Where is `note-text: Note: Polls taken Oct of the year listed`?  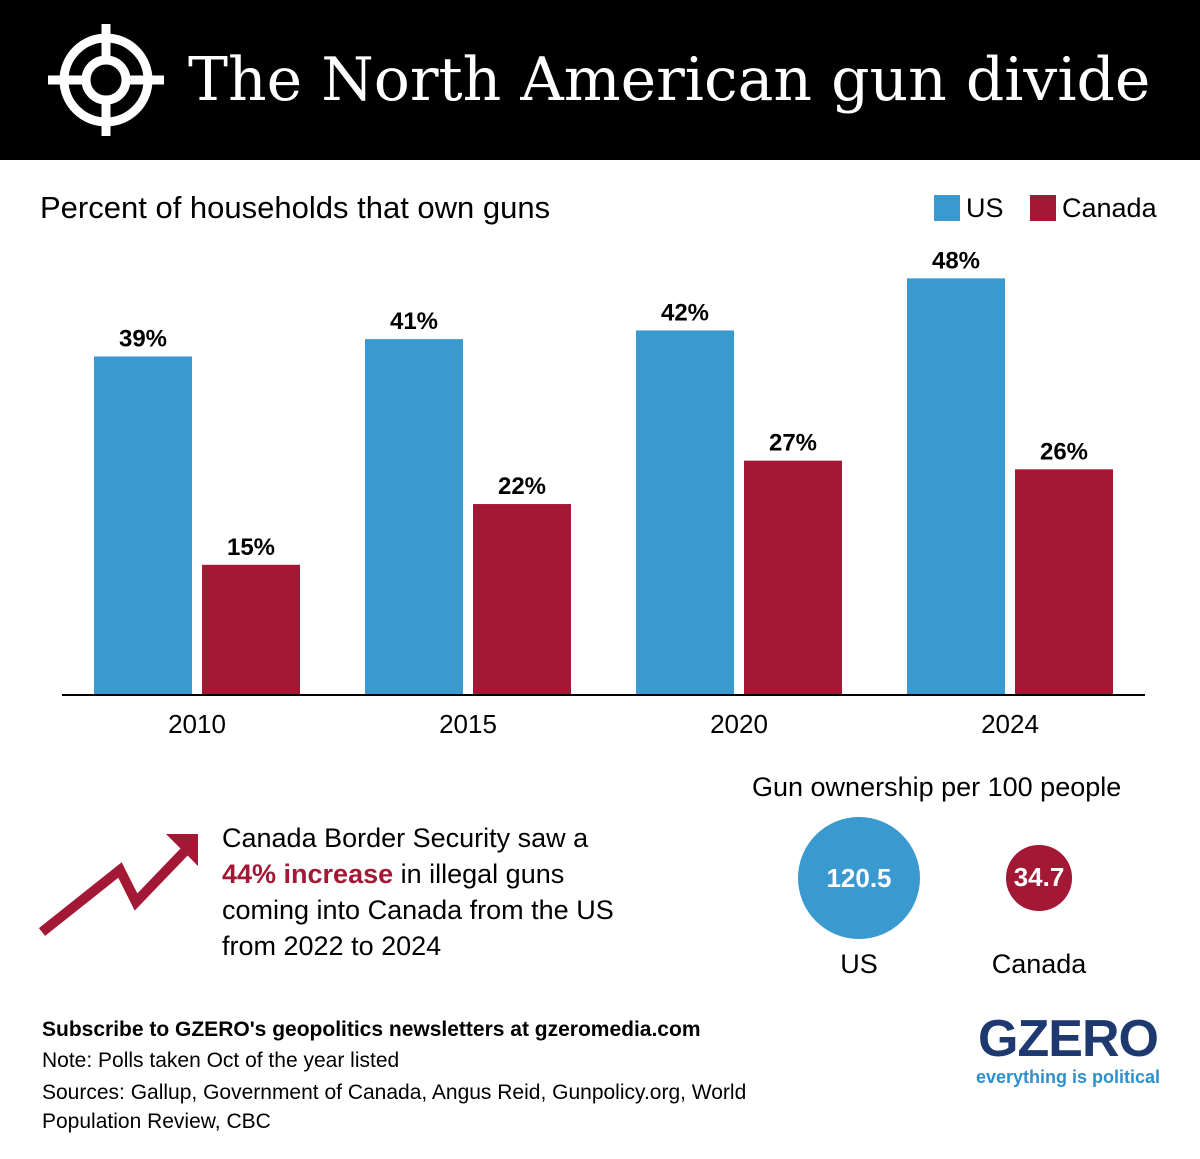
note-text: Note: Polls taken Oct of the year listed is located at coordinates (221, 1060).